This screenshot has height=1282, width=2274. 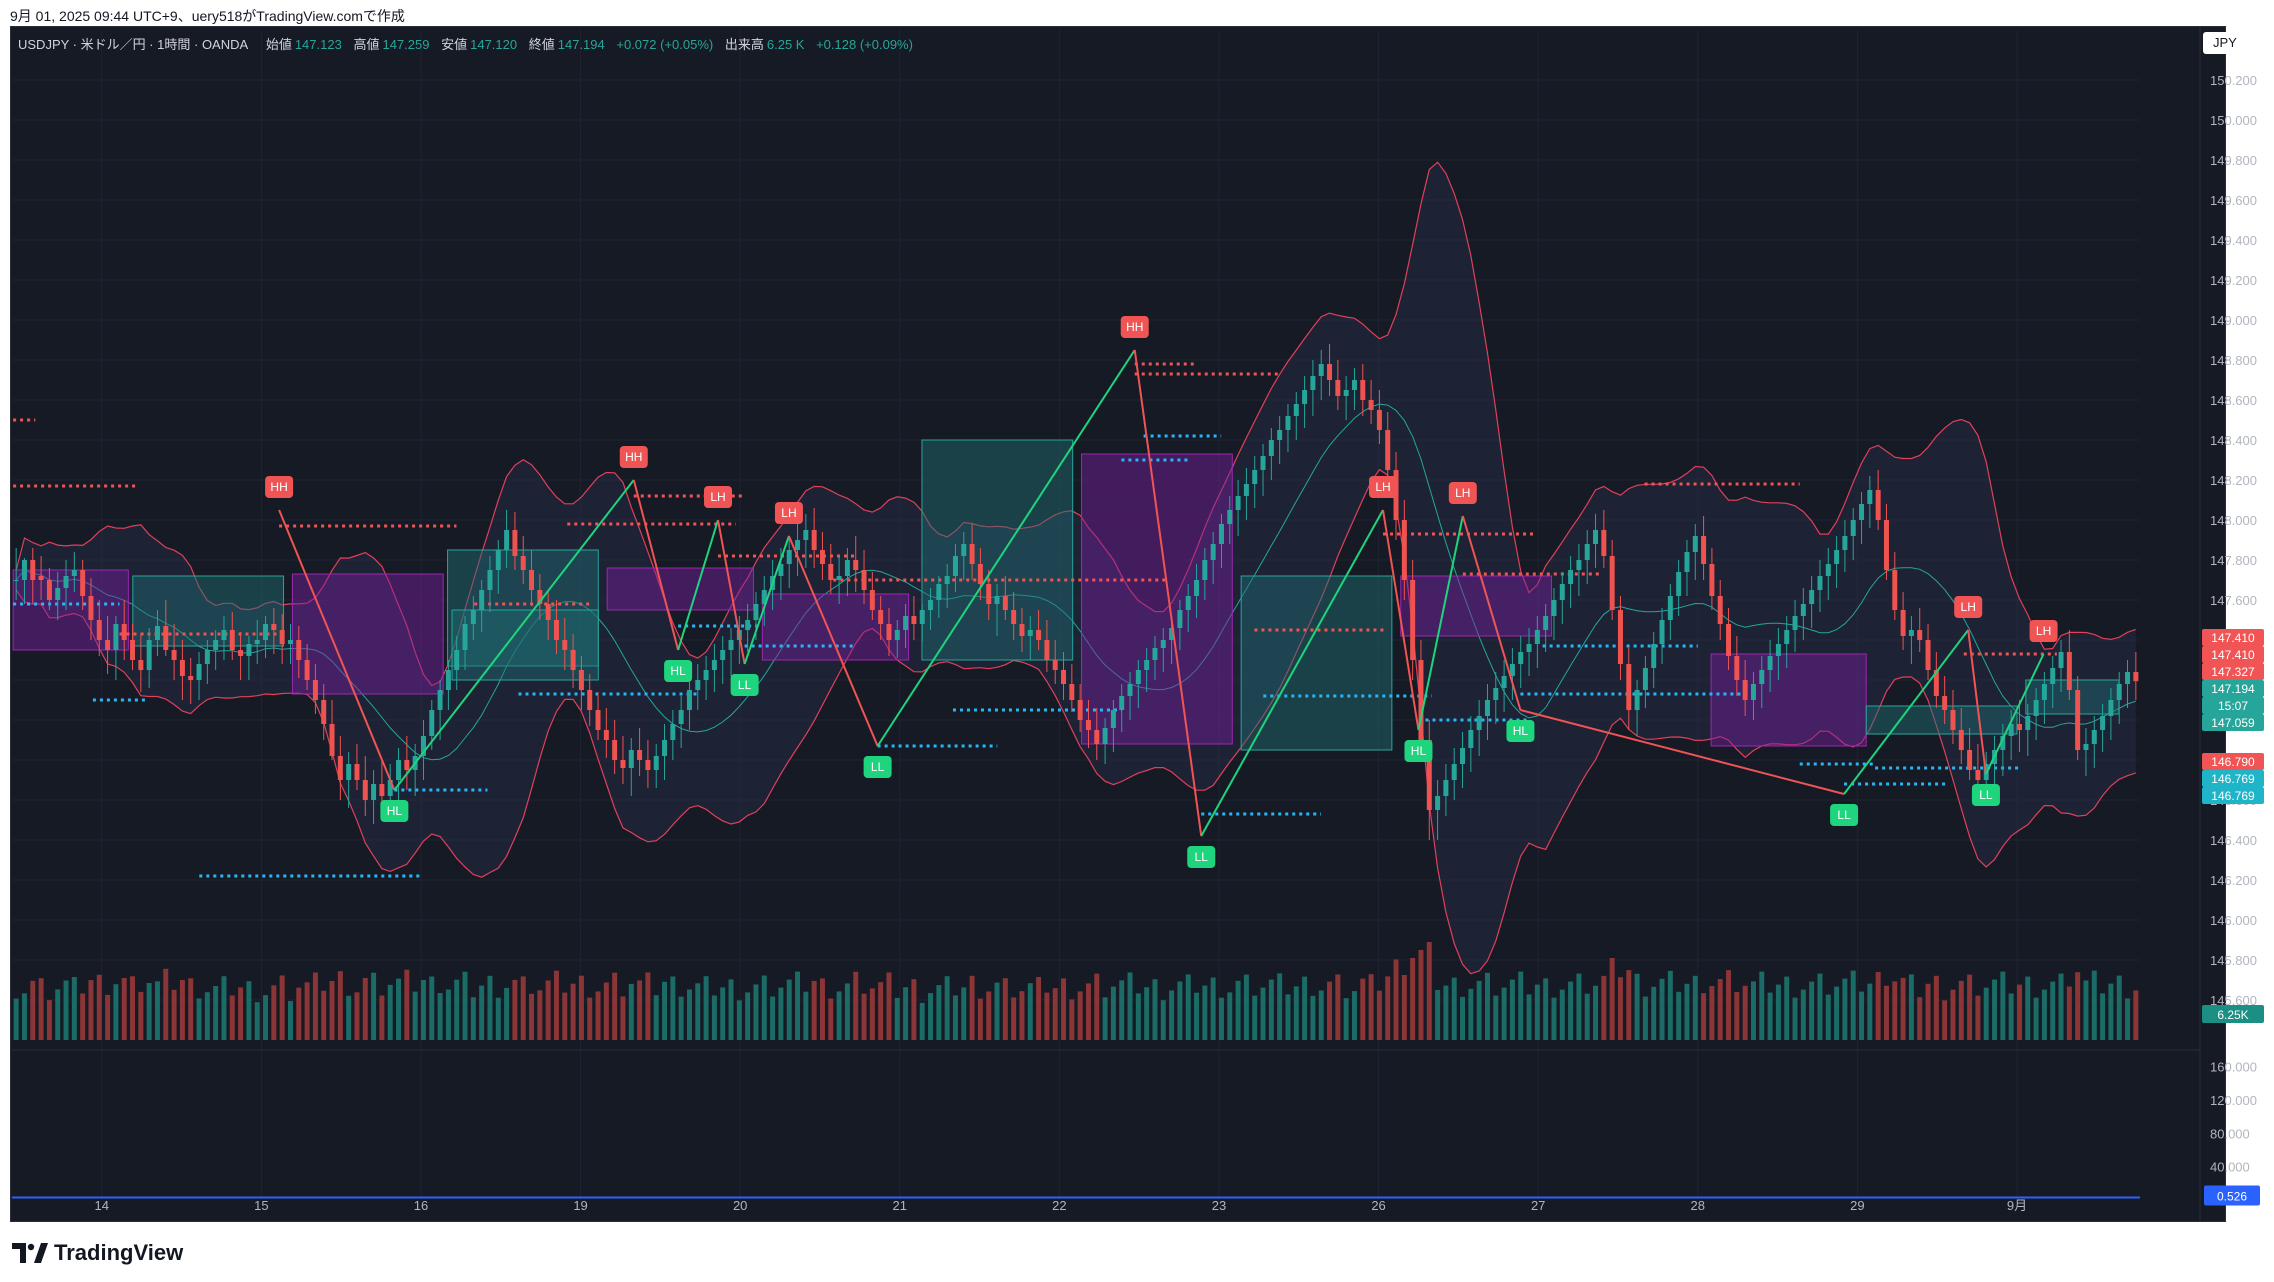 I want to click on price-tick-label: 148.200, so click(x=2233, y=480).